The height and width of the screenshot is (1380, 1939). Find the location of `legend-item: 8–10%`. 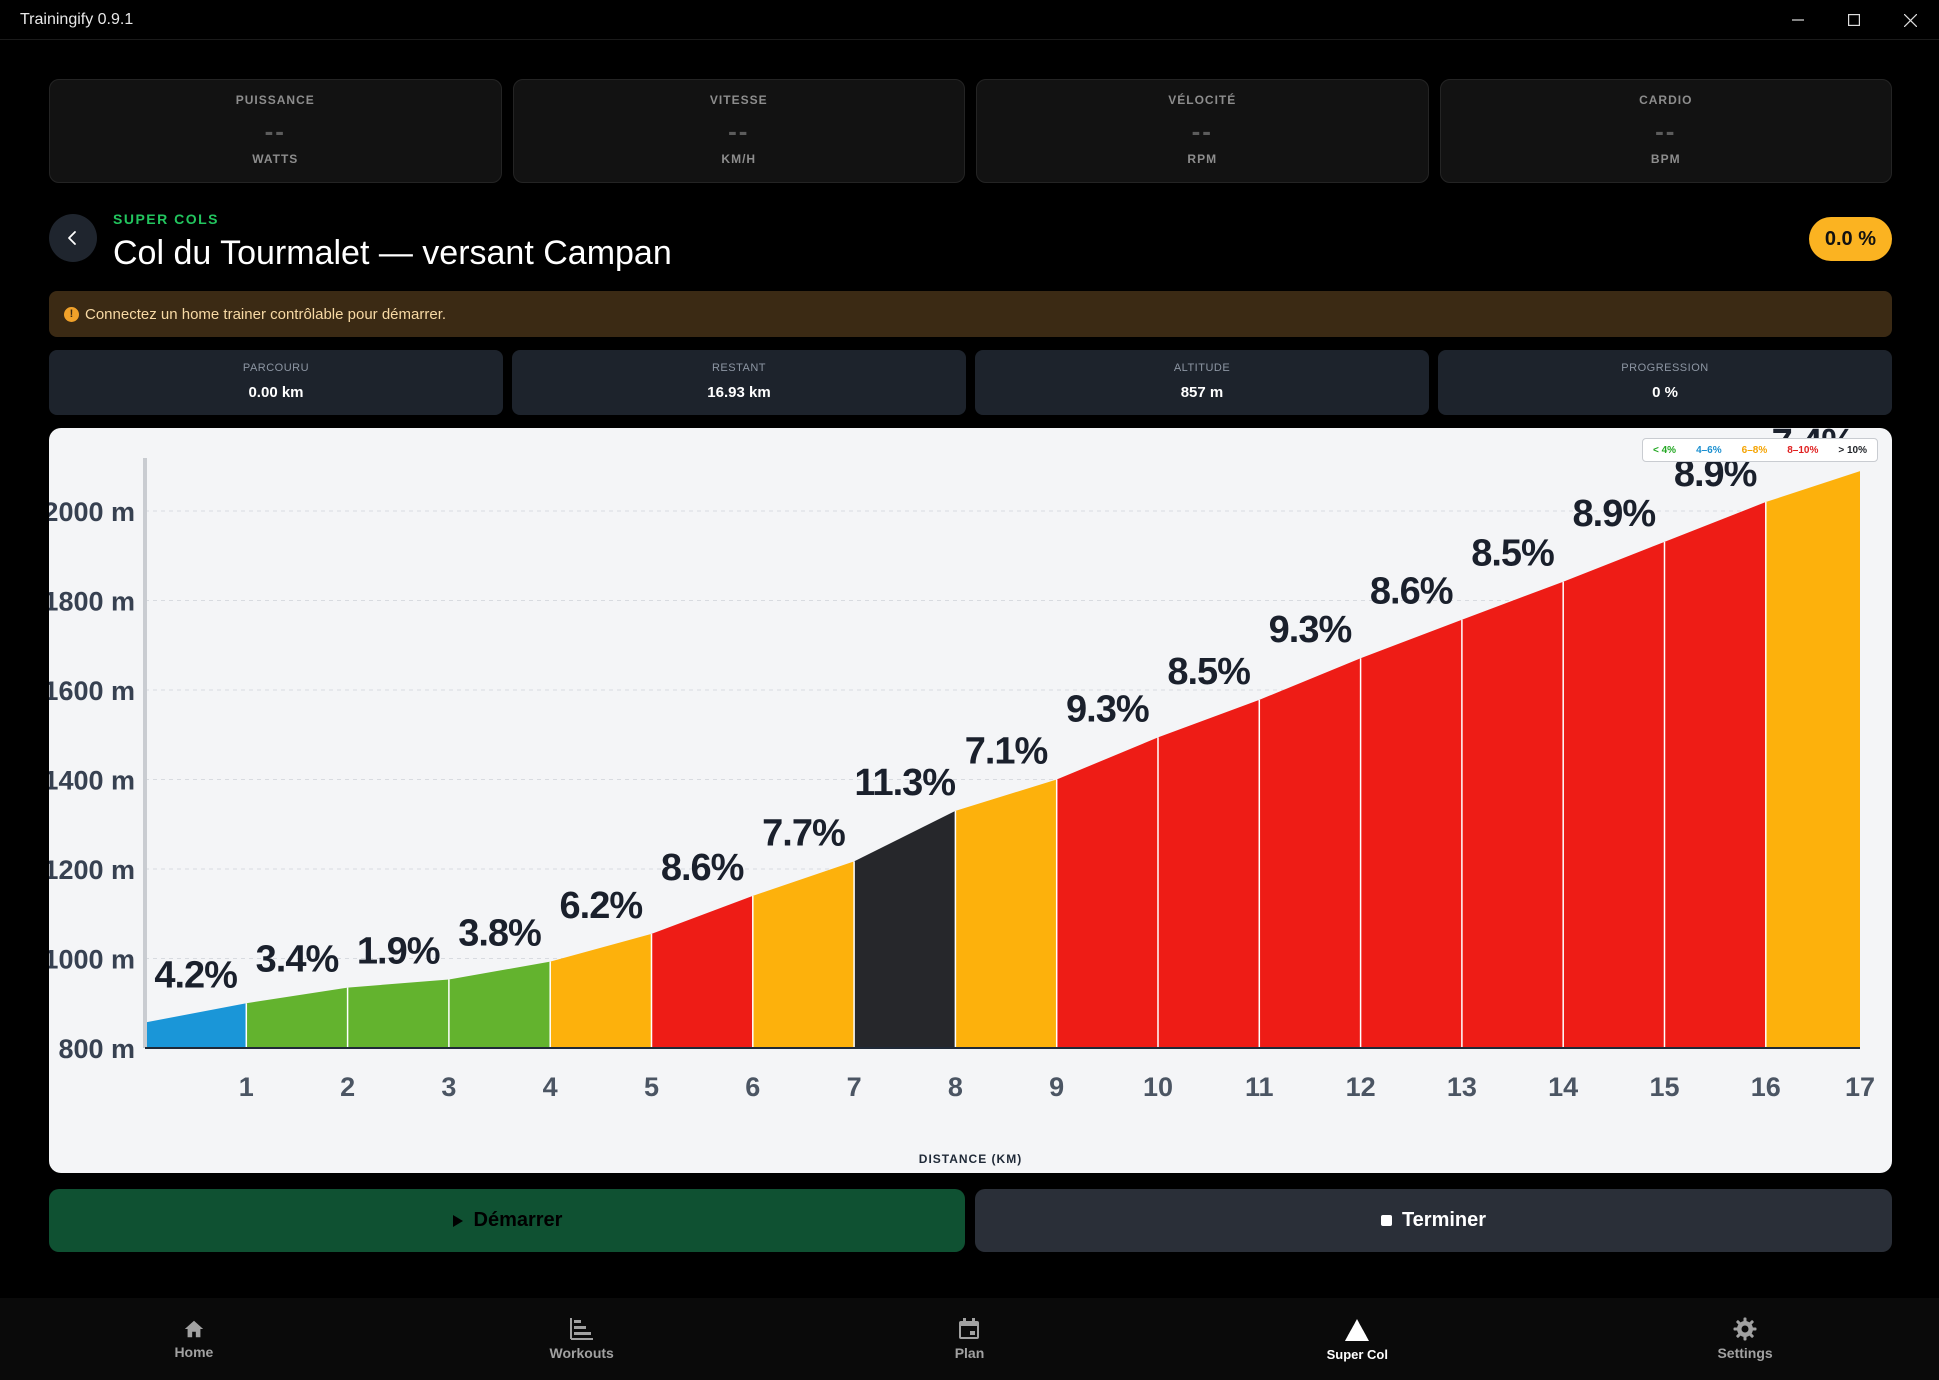

legend-item: 8–10% is located at coordinates (1803, 450).